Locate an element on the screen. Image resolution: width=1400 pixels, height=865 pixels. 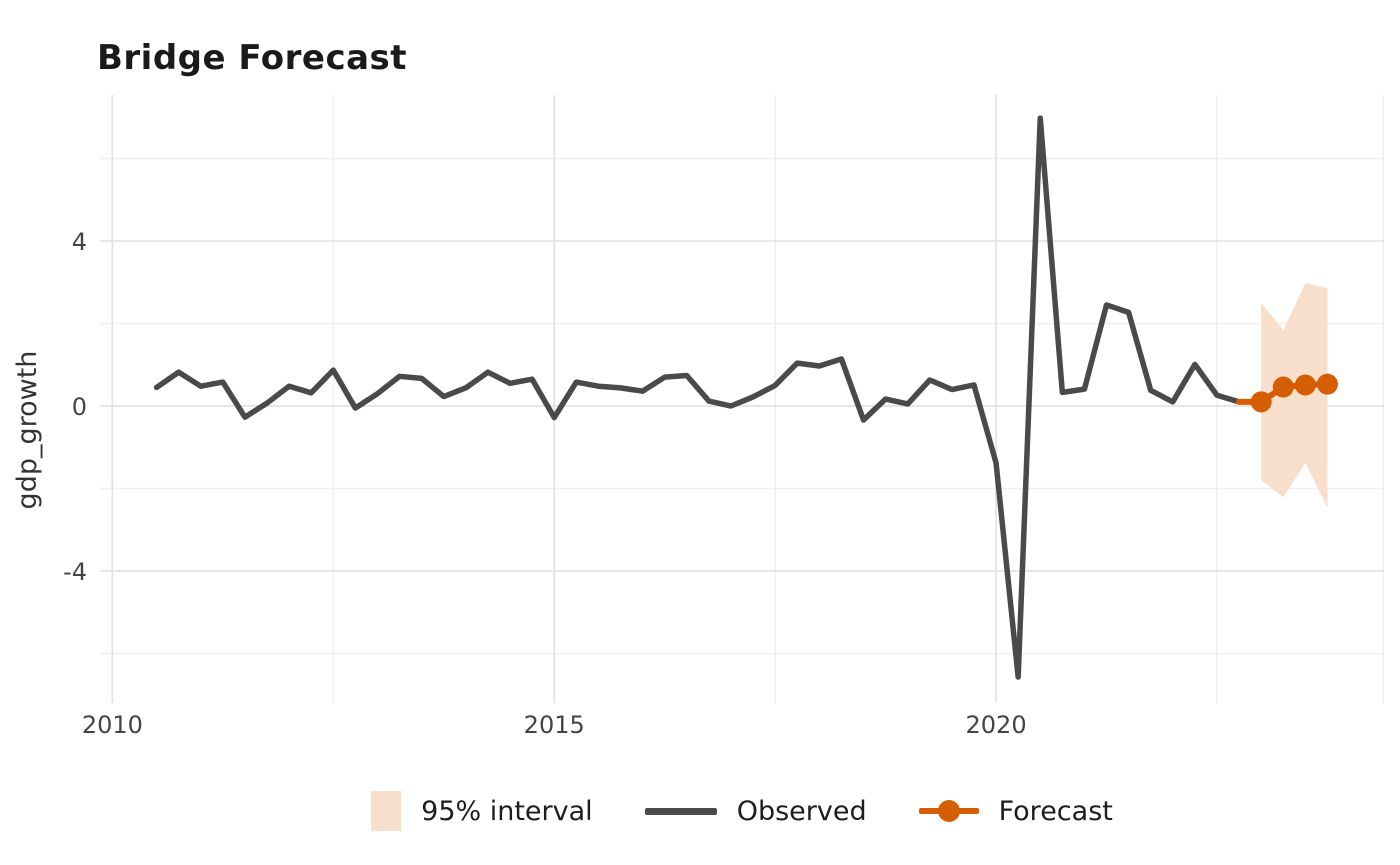
legend-item-observed: Observed is located at coordinates (755, 811).